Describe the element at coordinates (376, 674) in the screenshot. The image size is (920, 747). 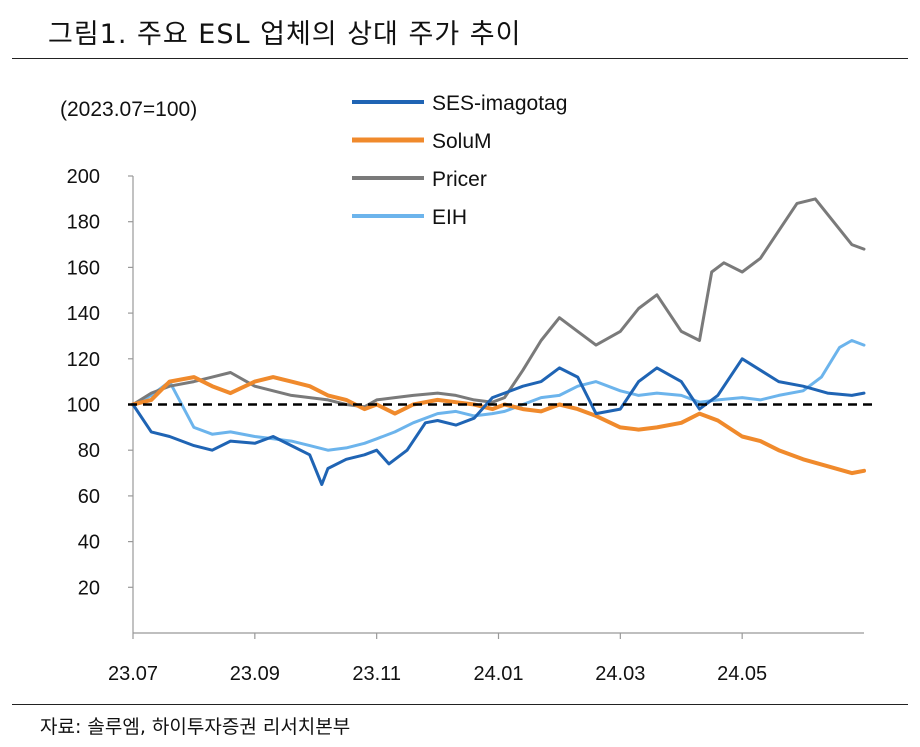
I see `x-tick-label: 23.11` at that location.